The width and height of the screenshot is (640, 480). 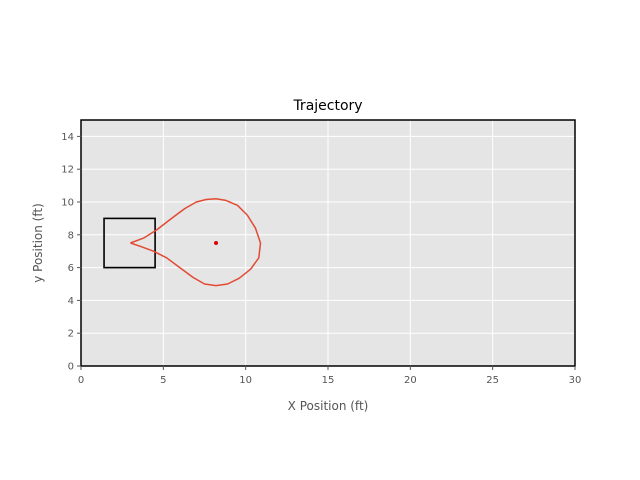 I want to click on chart-title: Trajectory, so click(x=327, y=106).